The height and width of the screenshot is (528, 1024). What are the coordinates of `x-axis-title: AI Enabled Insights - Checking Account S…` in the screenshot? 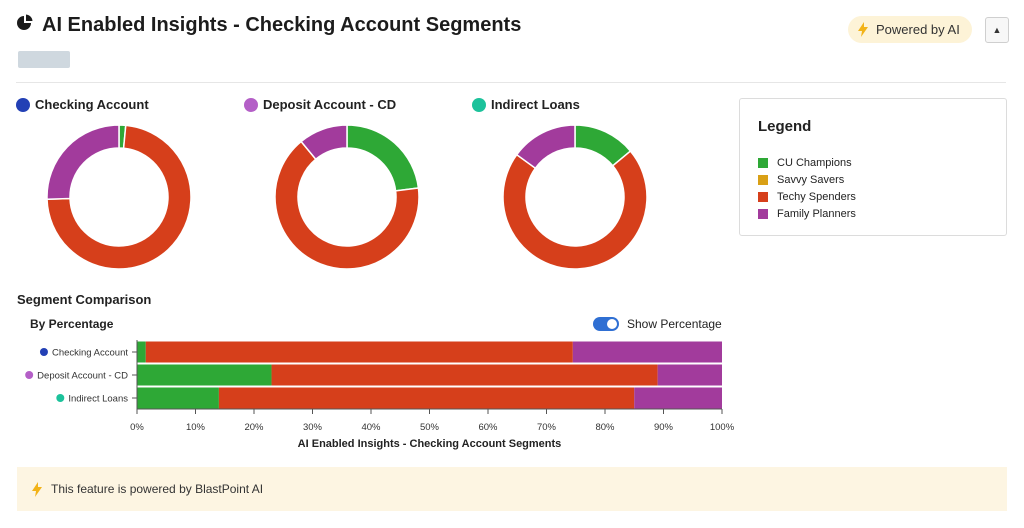 It's located at (430, 444).